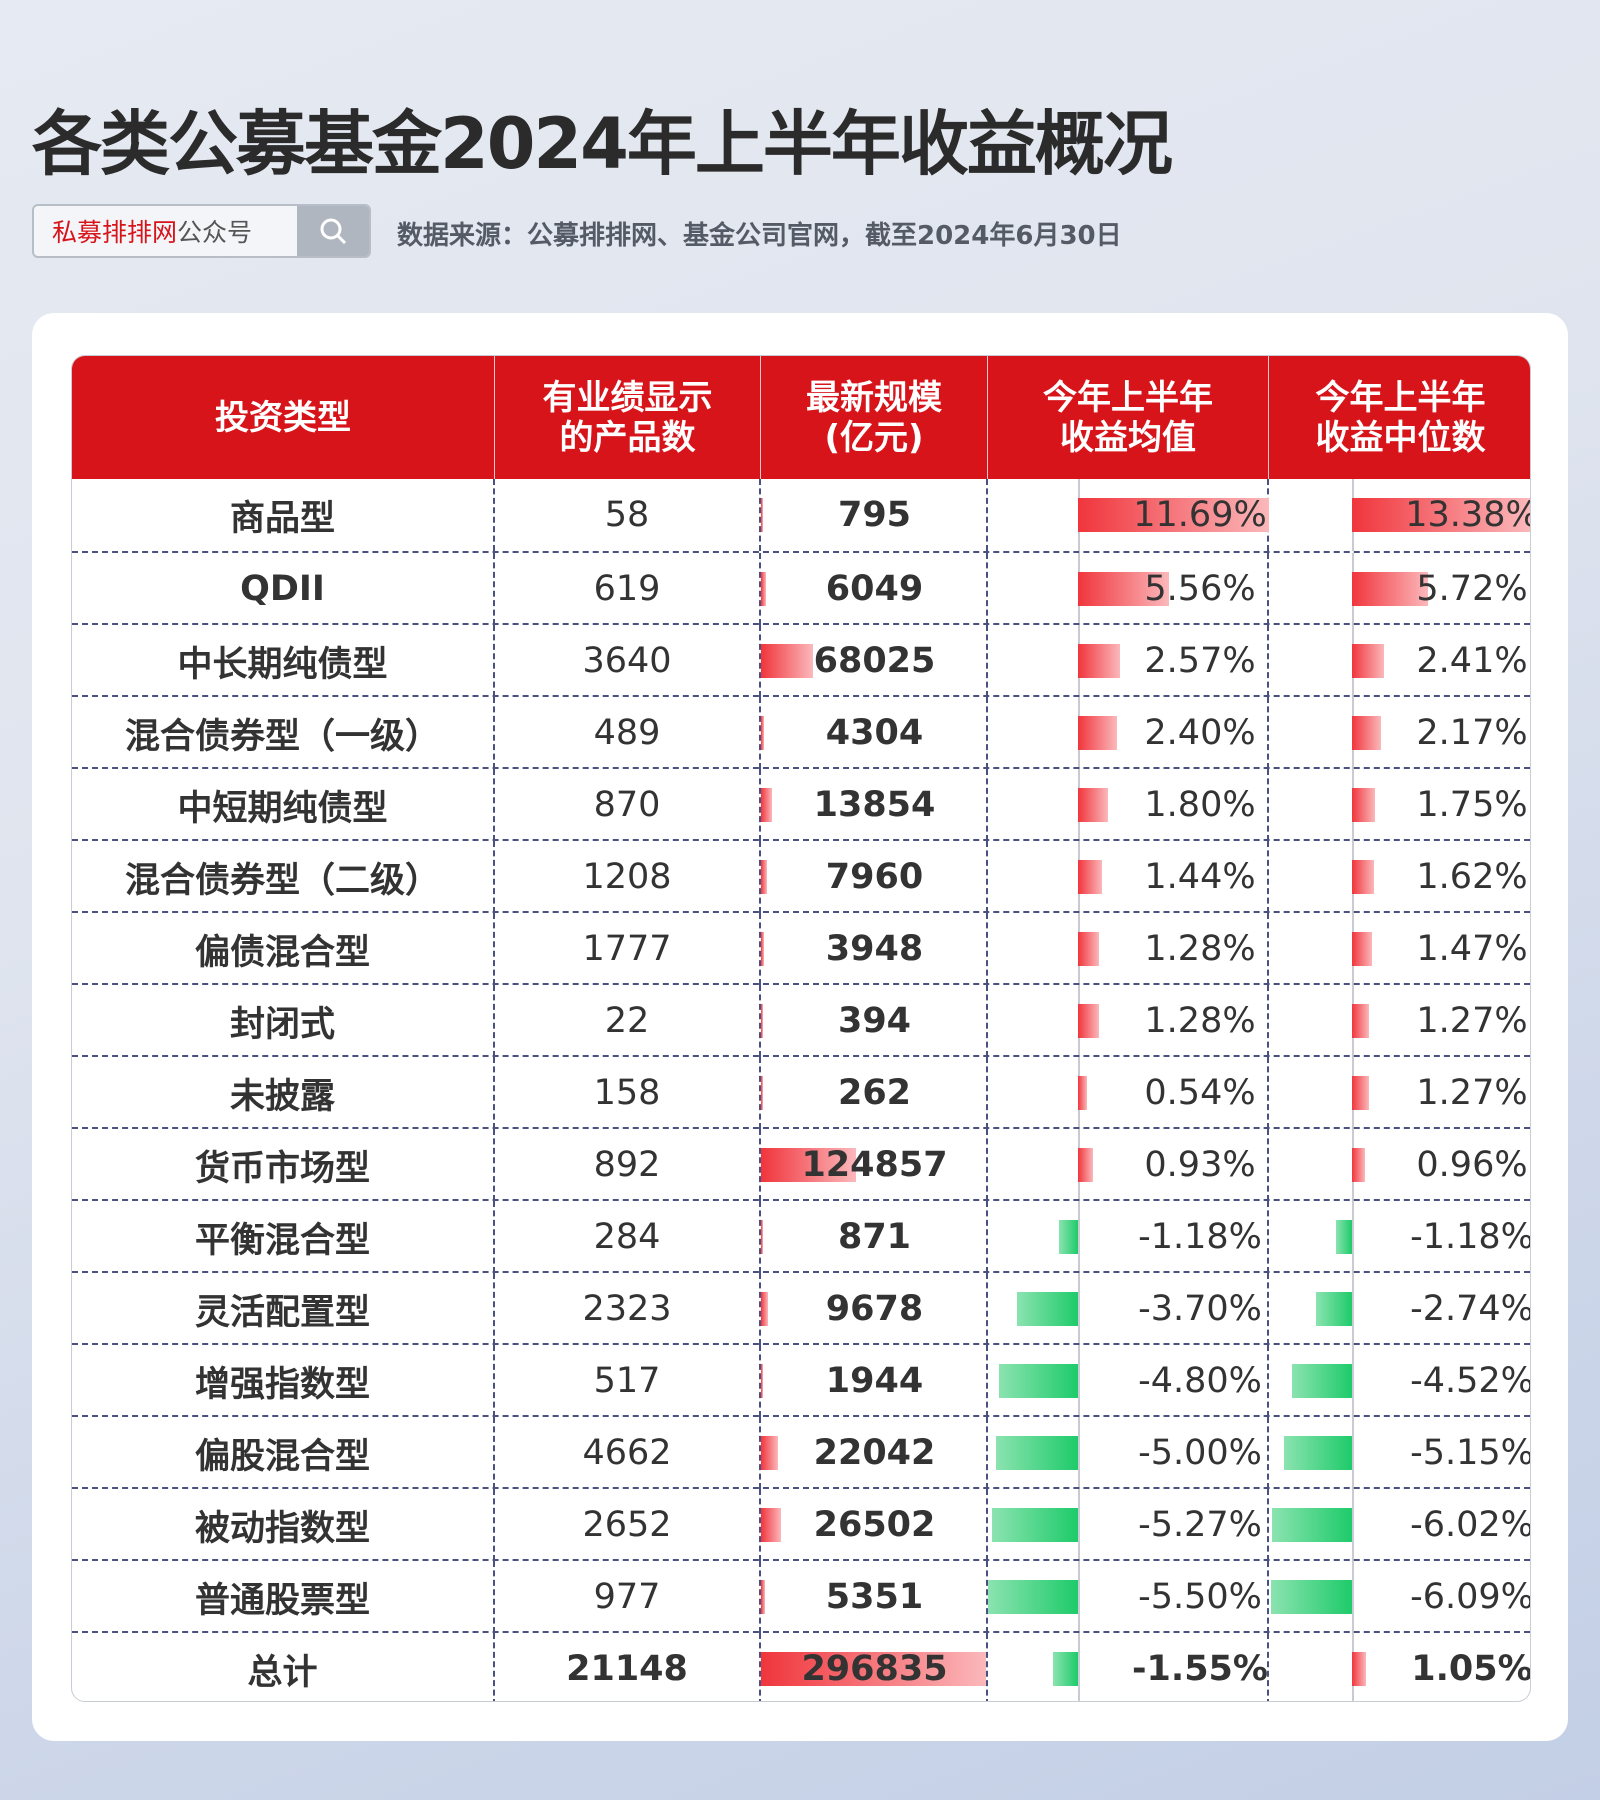 Image resolution: width=1600 pixels, height=1800 pixels. Describe the element at coordinates (874, 515) in the screenshot. I see `cell-scale: 795` at that location.